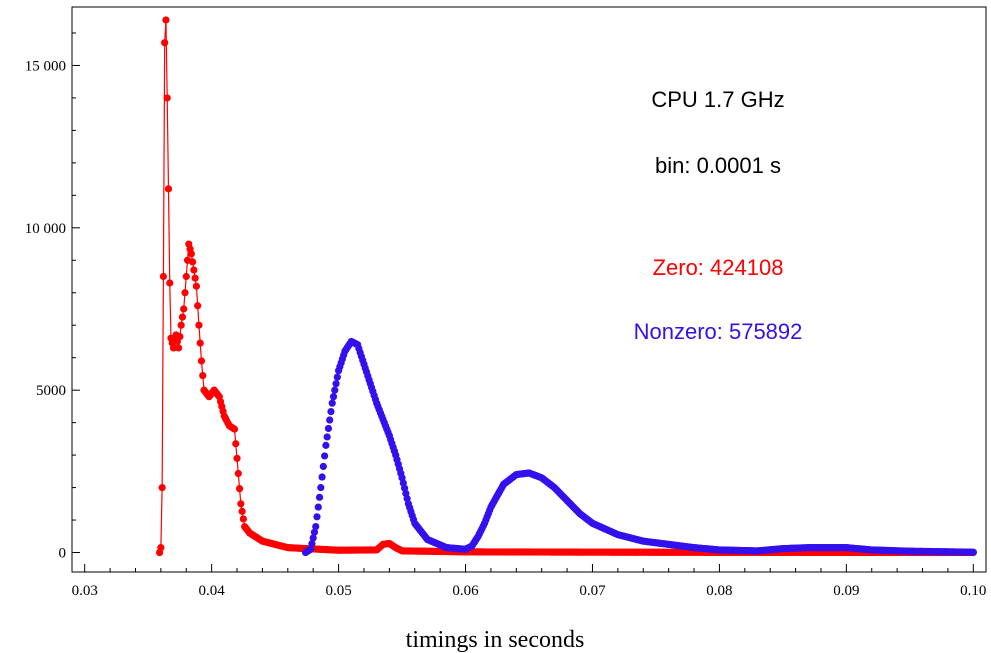  Describe the element at coordinates (465, 591) in the screenshot. I see `x-tick-label: 0.06` at that location.